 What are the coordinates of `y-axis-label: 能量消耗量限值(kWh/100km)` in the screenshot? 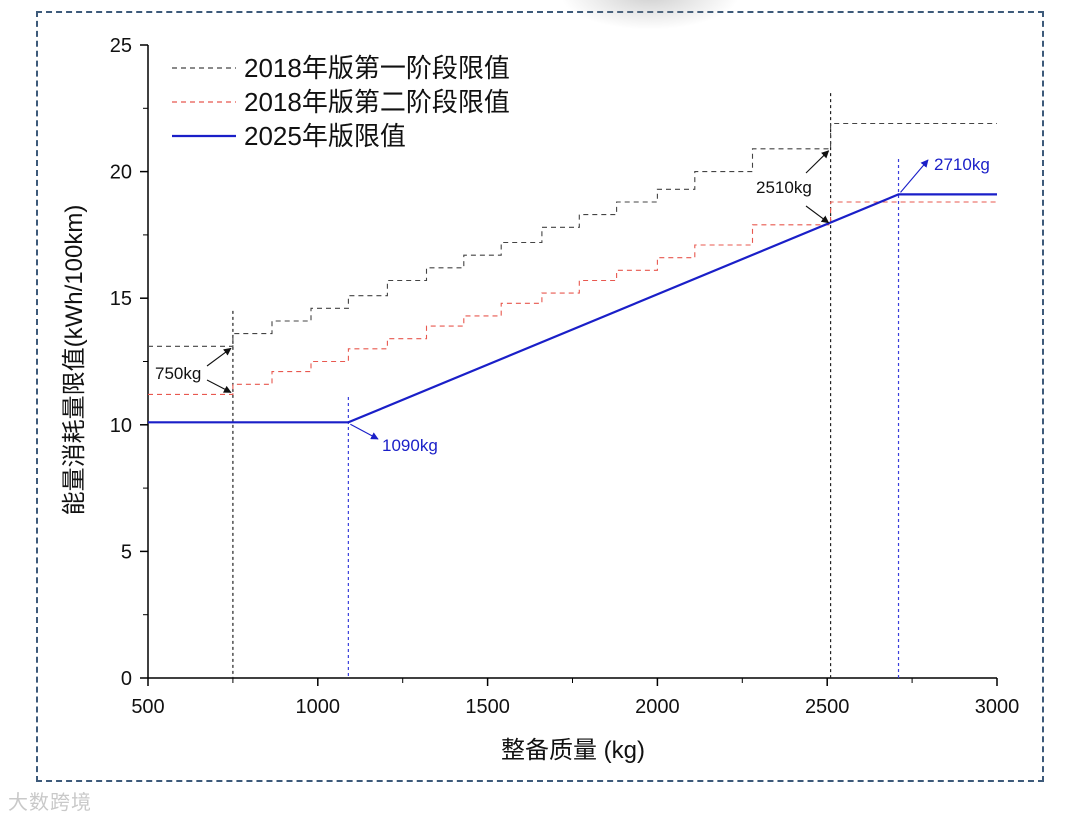 It's located at (74, 360).